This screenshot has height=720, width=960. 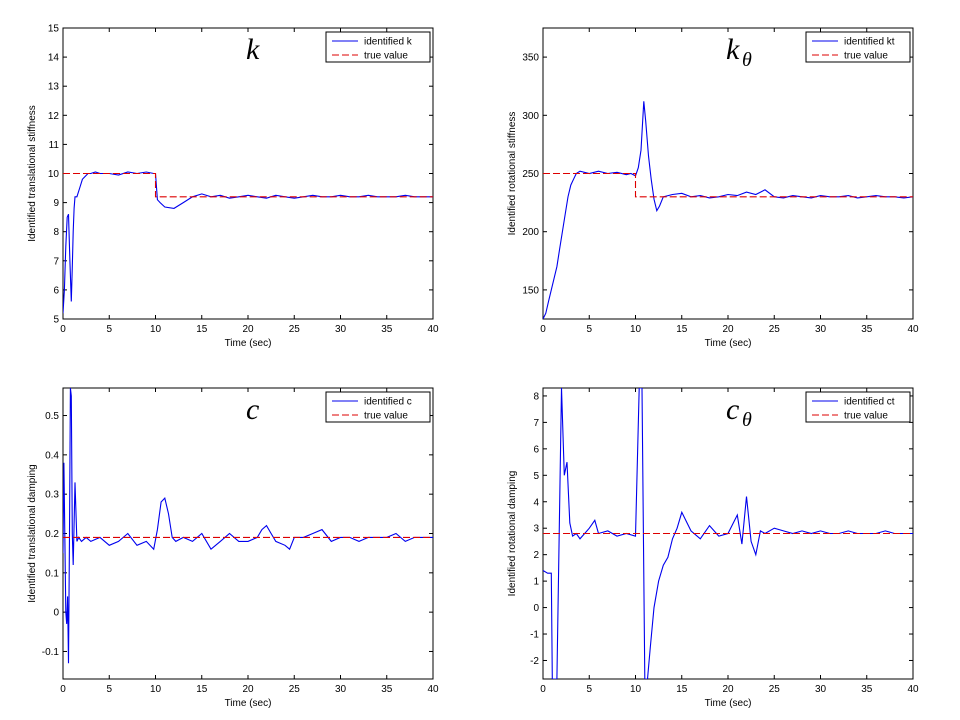 I want to click on y-tick-label: 0.3, so click(x=52, y=495).